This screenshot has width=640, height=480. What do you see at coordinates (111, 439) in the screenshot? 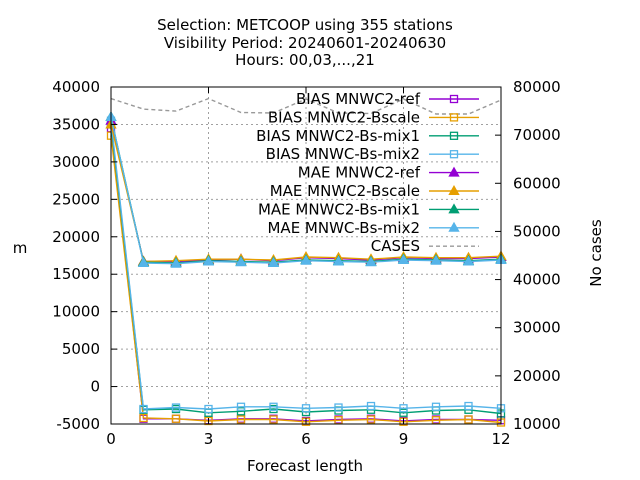
I see `x-tick-label: 0` at bounding box center [111, 439].